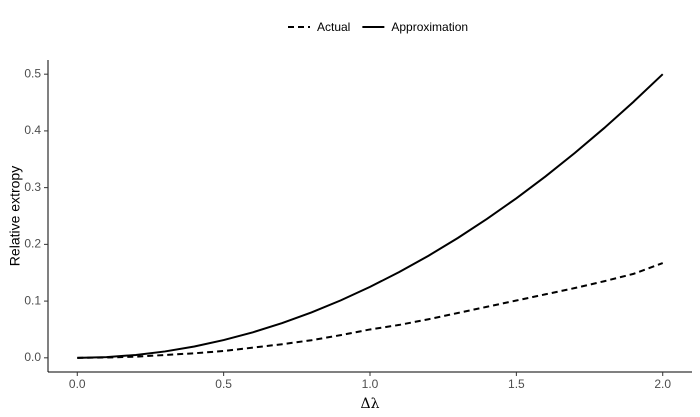 The image size is (700, 417). What do you see at coordinates (15, 216) in the screenshot?
I see `y-axis-title: Relative extropy` at bounding box center [15, 216].